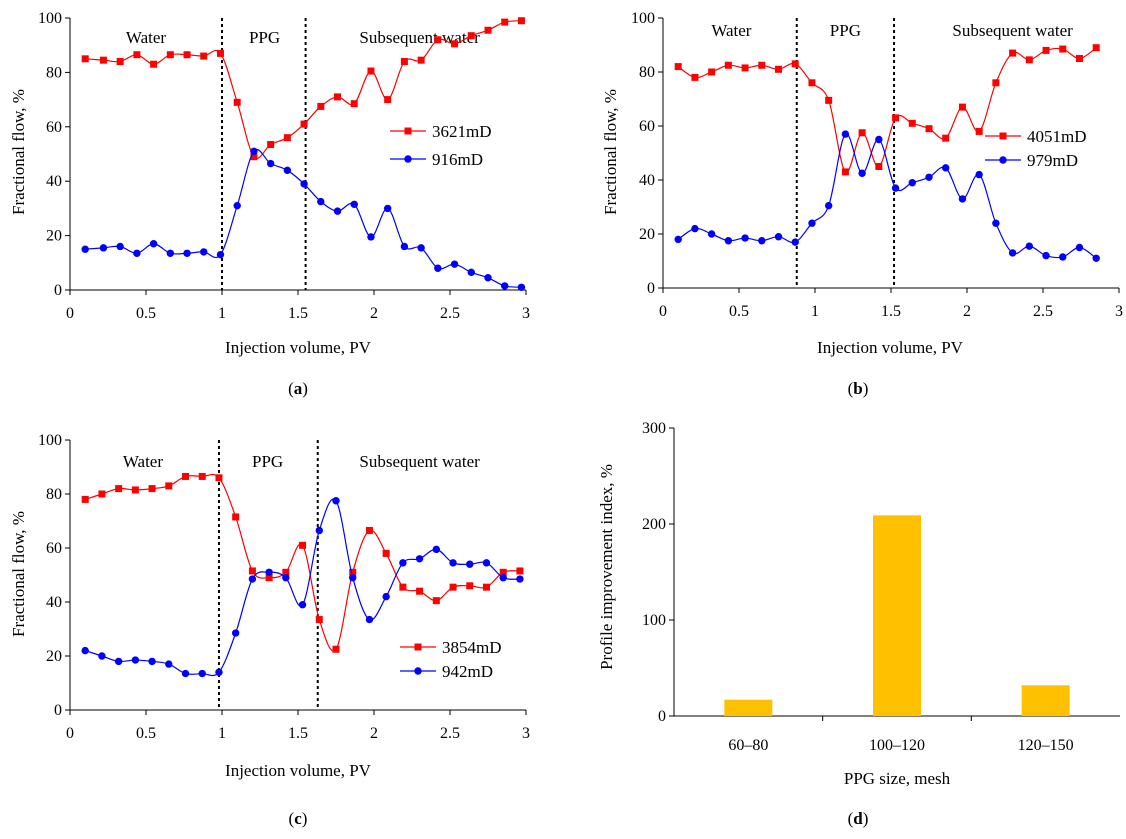 This screenshot has height=839, width=1126. What do you see at coordinates (731, 30) in the screenshot?
I see `phase-label: Water` at bounding box center [731, 30].